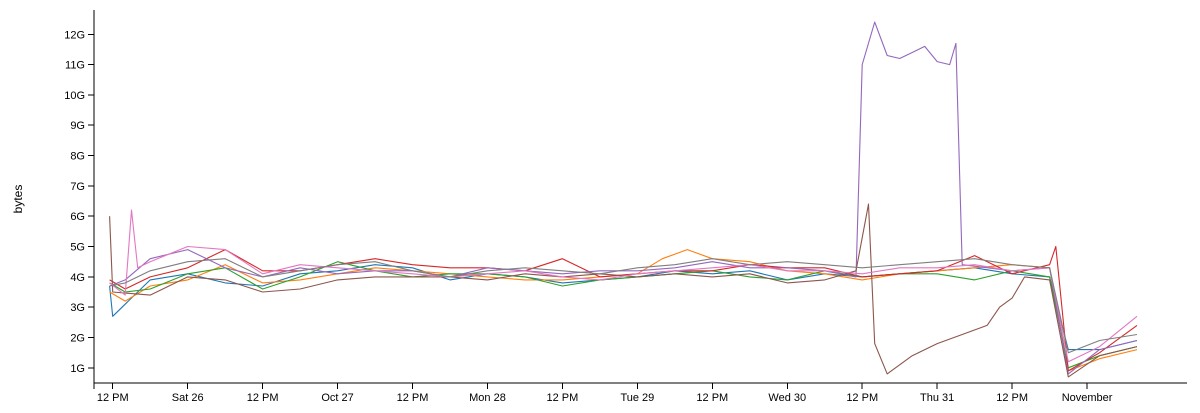  What do you see at coordinates (77, 157) in the screenshot?
I see `y-tick-label: 8G` at bounding box center [77, 157].